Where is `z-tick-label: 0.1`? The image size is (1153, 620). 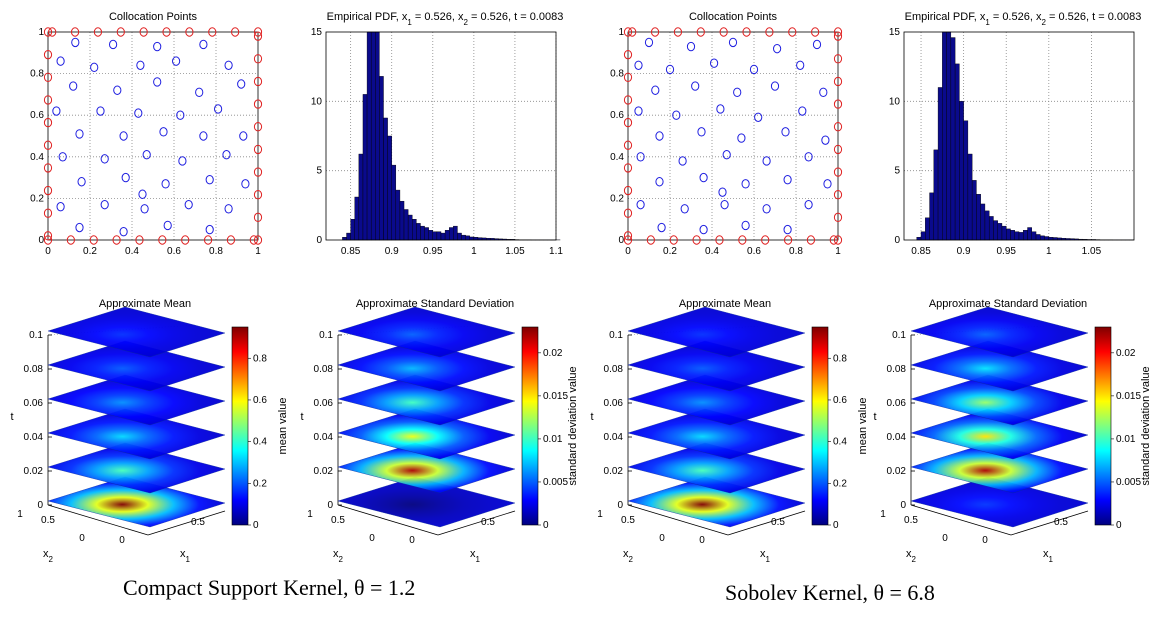 z-tick-label: 0.1 is located at coordinates (36, 335).